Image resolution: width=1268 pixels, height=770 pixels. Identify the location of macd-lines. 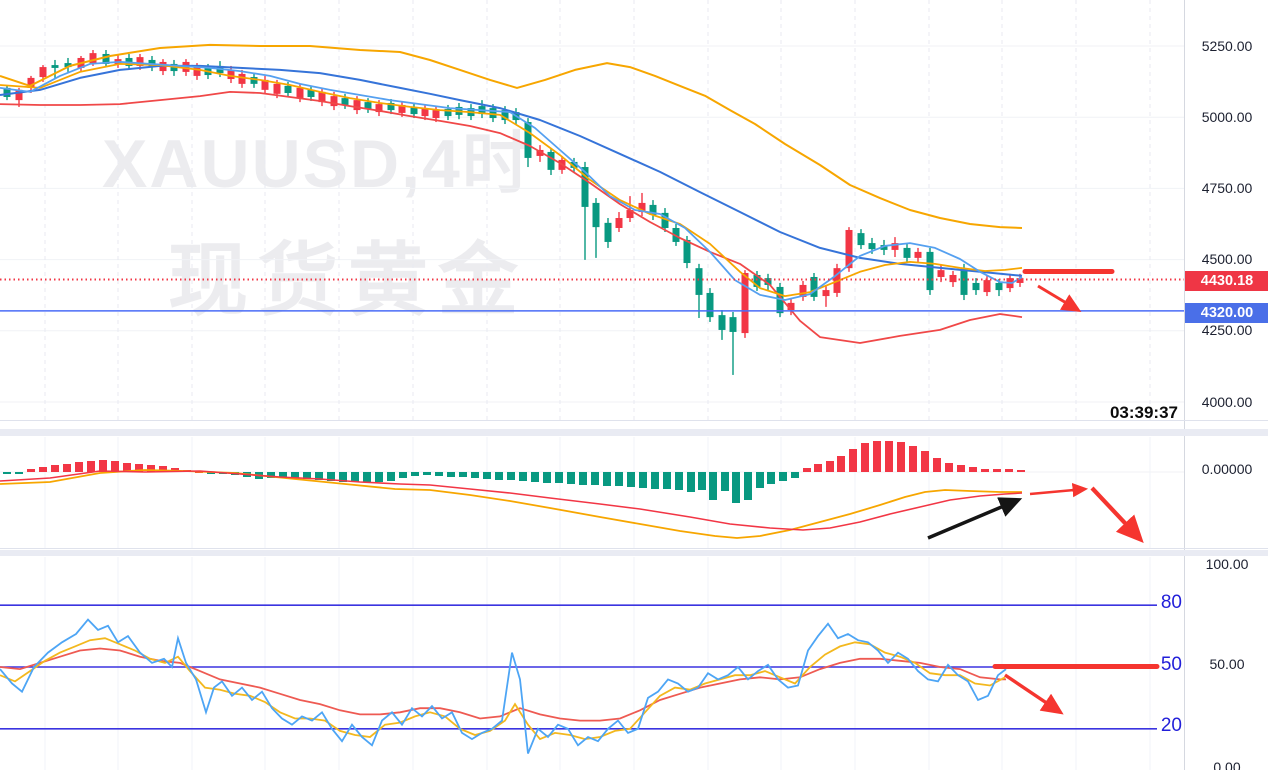
(511, 504).